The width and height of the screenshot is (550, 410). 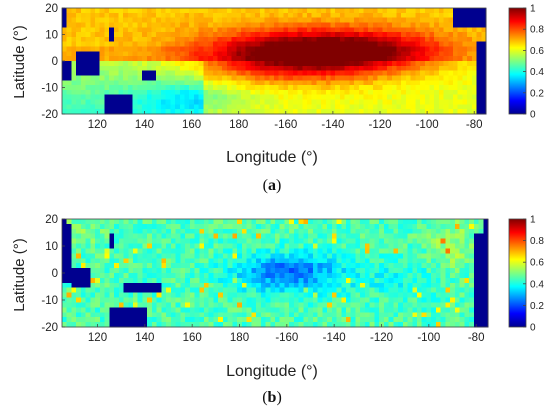 I want to click on colorbar-tick-label: 0.6, so click(x=537, y=263).